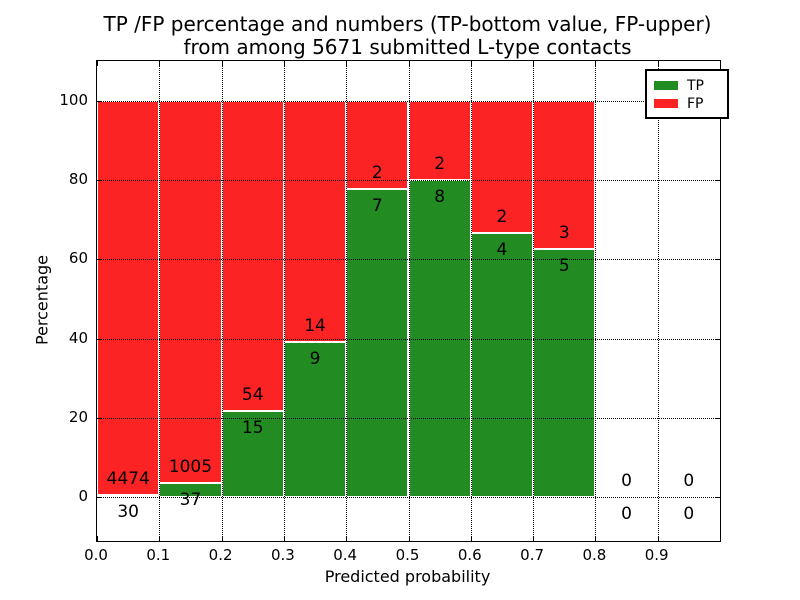 Image resolution: width=800 pixels, height=600 pixels. What do you see at coordinates (345, 555) in the screenshot?
I see `x-tick-label: 0.4` at bounding box center [345, 555].